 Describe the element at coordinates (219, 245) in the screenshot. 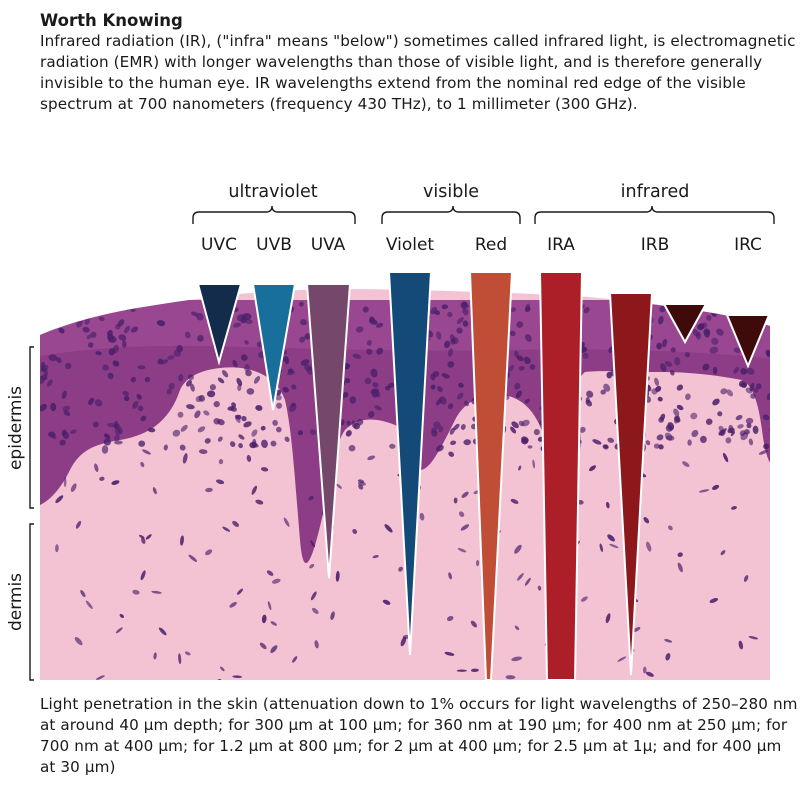

I see `band-label-uvc: UVC` at that location.